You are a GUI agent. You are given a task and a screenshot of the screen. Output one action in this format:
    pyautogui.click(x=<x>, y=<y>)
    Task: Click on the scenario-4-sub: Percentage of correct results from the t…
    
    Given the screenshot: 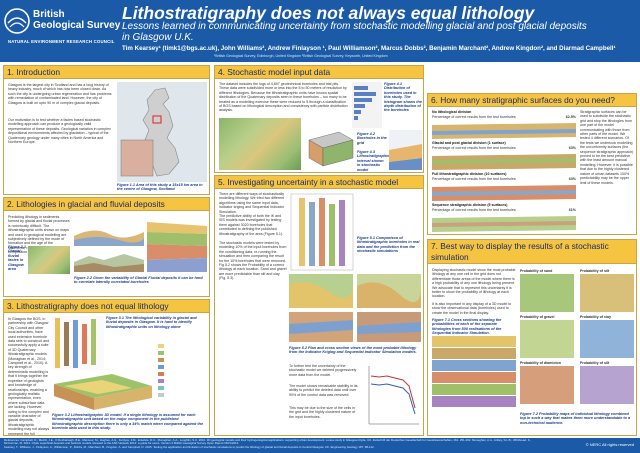 What is the action you would take?
    pyautogui.click(x=474, y=210)
    